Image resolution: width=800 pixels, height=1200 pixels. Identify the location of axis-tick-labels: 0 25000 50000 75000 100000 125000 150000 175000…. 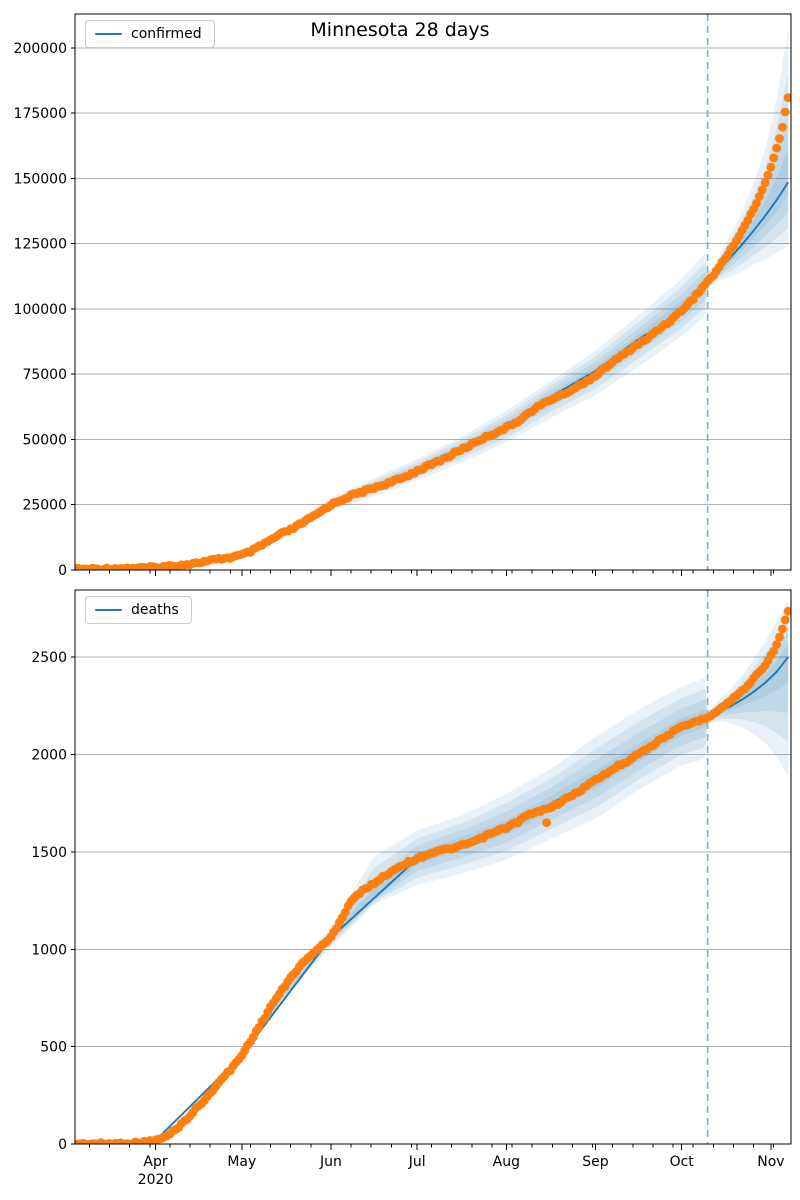
(40, 310).